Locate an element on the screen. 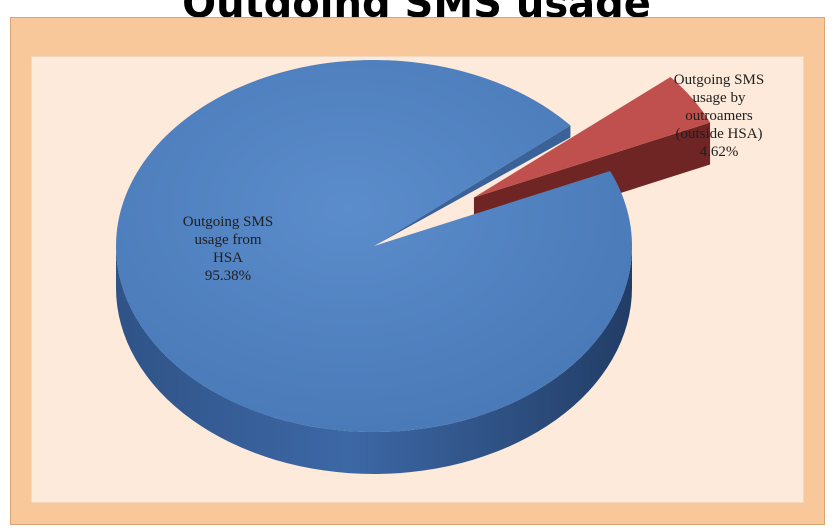 The height and width of the screenshot is (531, 833). slice-label-2-line: outroamers is located at coordinates (719, 116).